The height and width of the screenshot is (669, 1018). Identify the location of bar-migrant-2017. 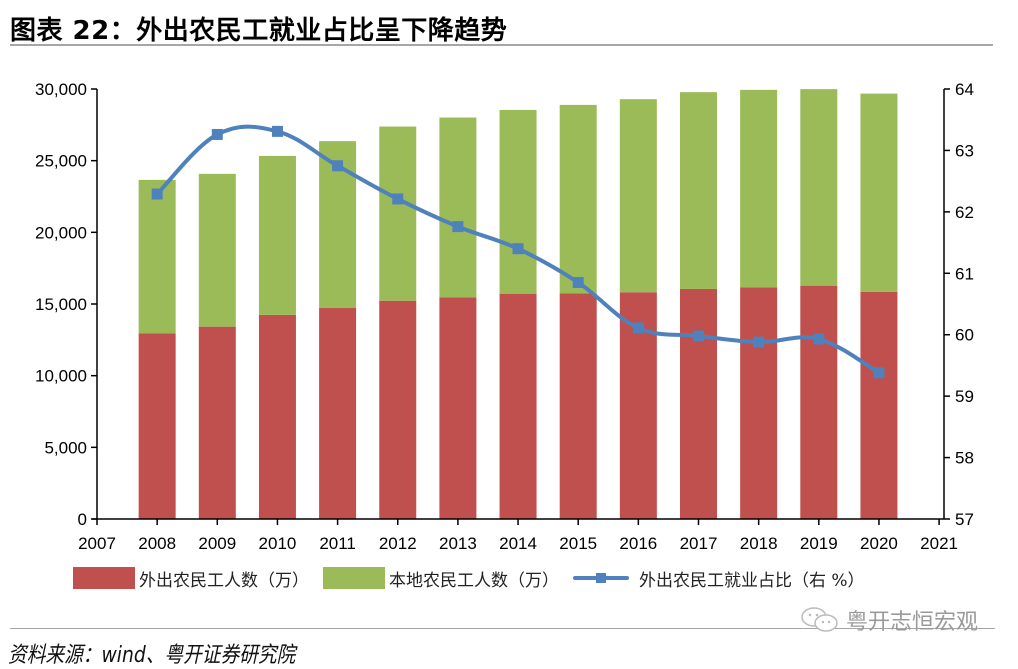
(698, 403).